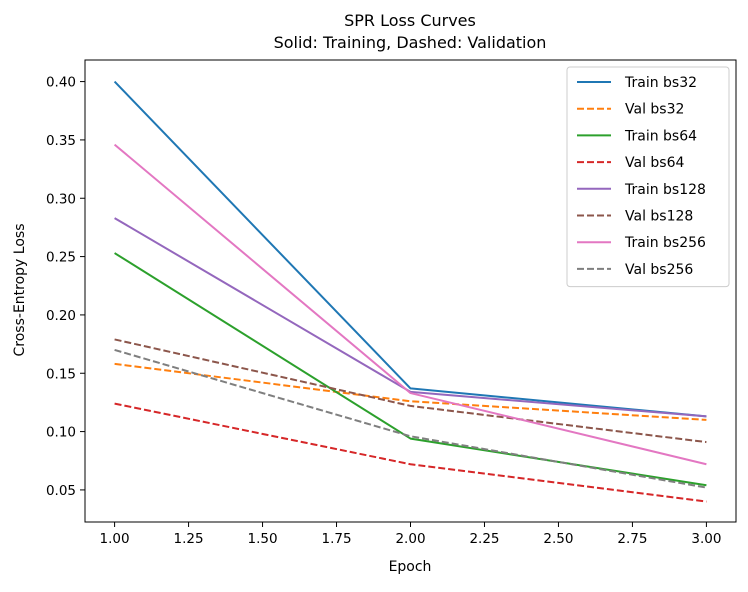  I want to click on series-line-val-bs128, so click(410, 391).